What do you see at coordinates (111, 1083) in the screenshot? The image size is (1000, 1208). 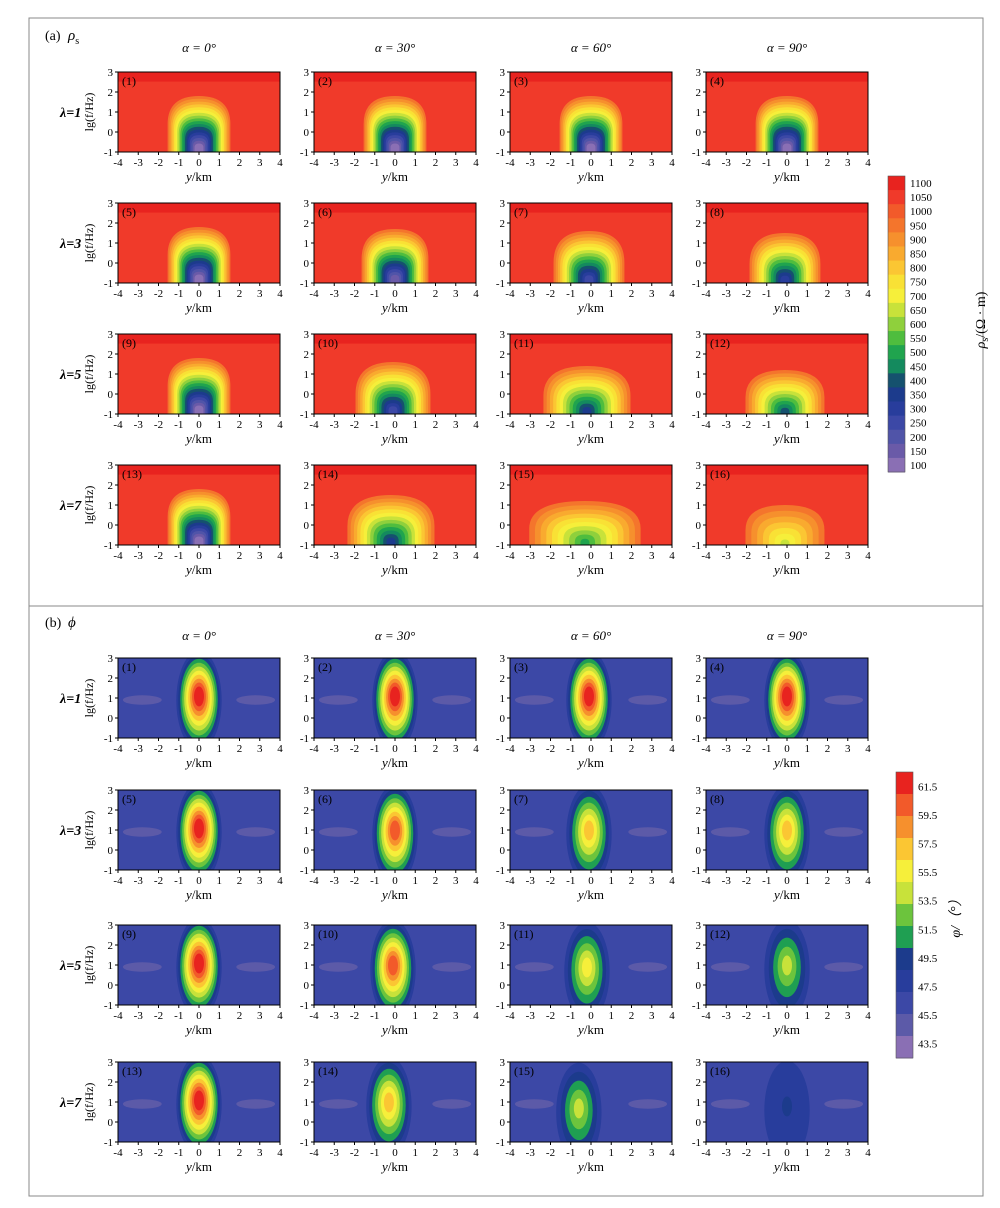 I see `y-tick-label: 2` at bounding box center [111, 1083].